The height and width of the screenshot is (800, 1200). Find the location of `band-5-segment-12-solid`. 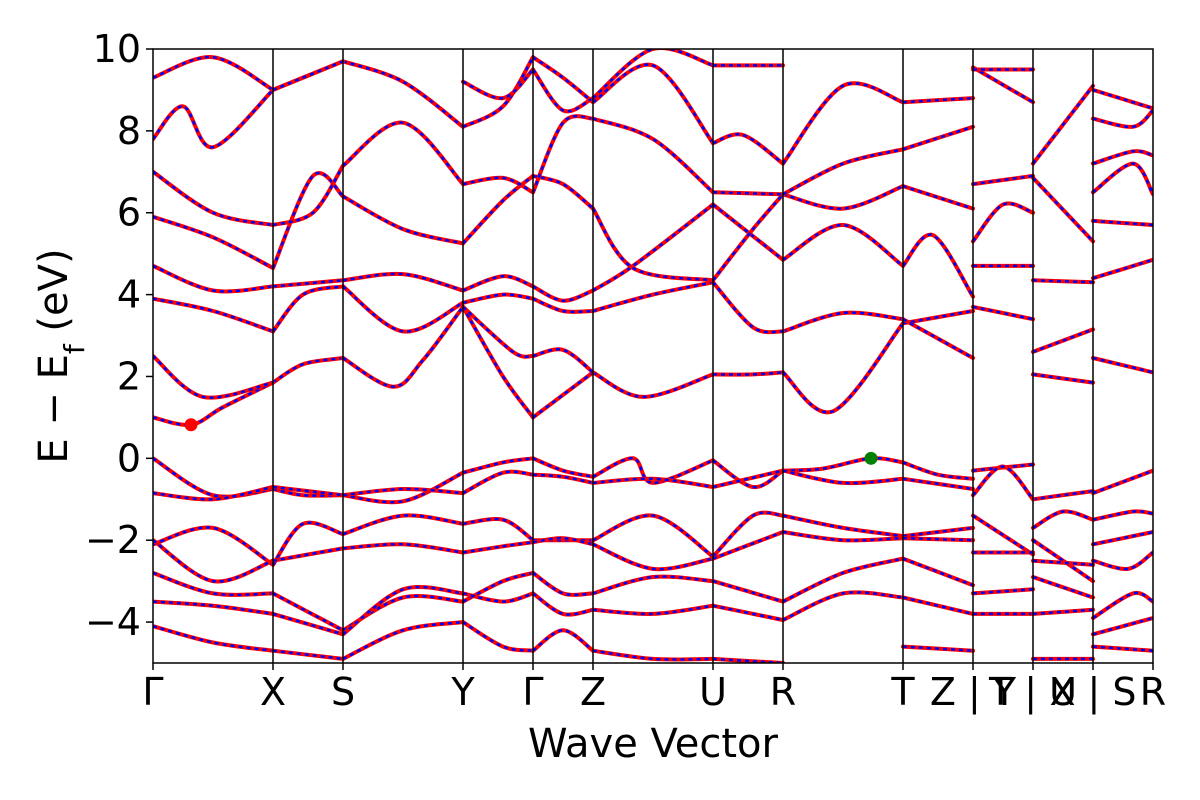

band-5-segment-12-solid is located at coordinates (1122, 179).